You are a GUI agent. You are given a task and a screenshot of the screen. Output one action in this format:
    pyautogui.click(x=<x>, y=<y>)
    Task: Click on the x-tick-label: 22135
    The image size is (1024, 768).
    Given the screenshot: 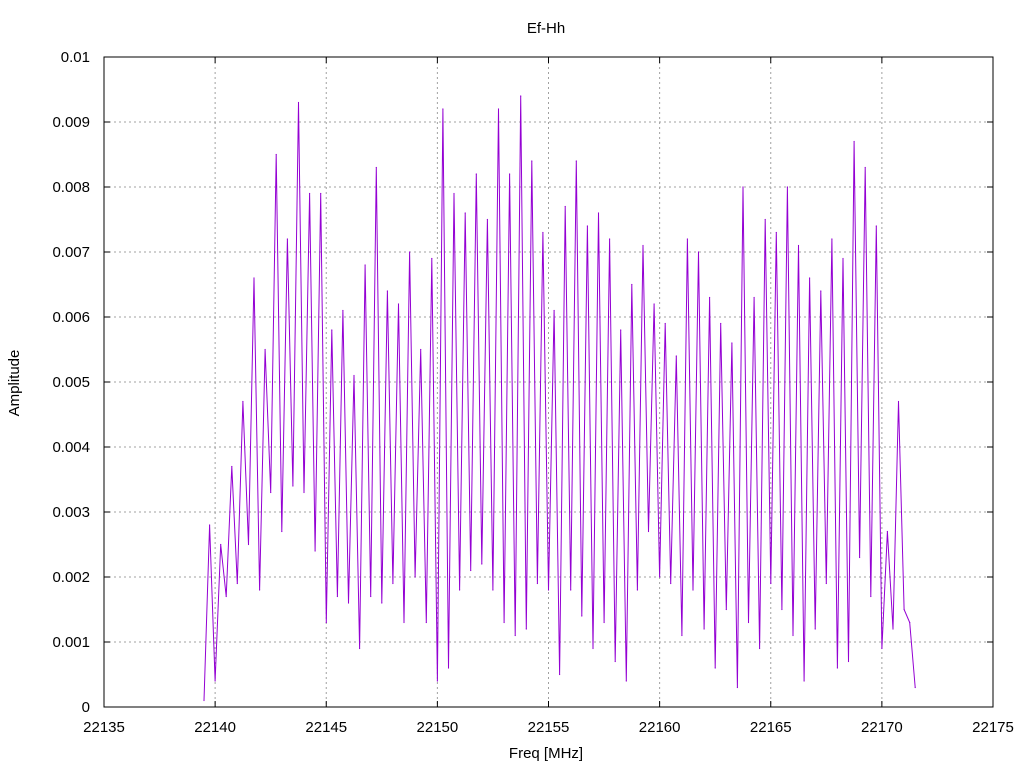 What is the action you would take?
    pyautogui.click(x=104, y=727)
    